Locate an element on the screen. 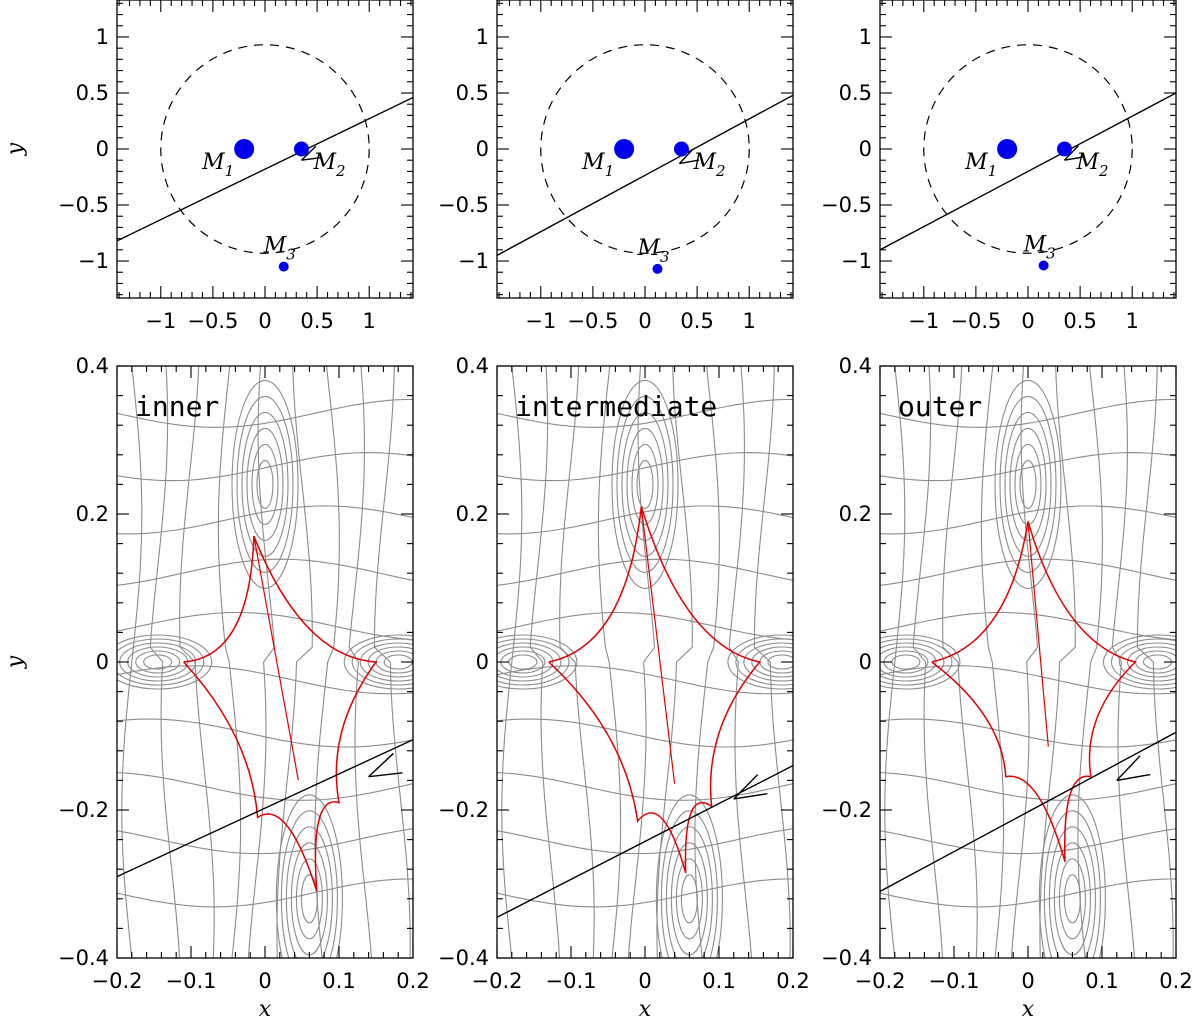  y-tick-label: 1 is located at coordinates (102, 37).